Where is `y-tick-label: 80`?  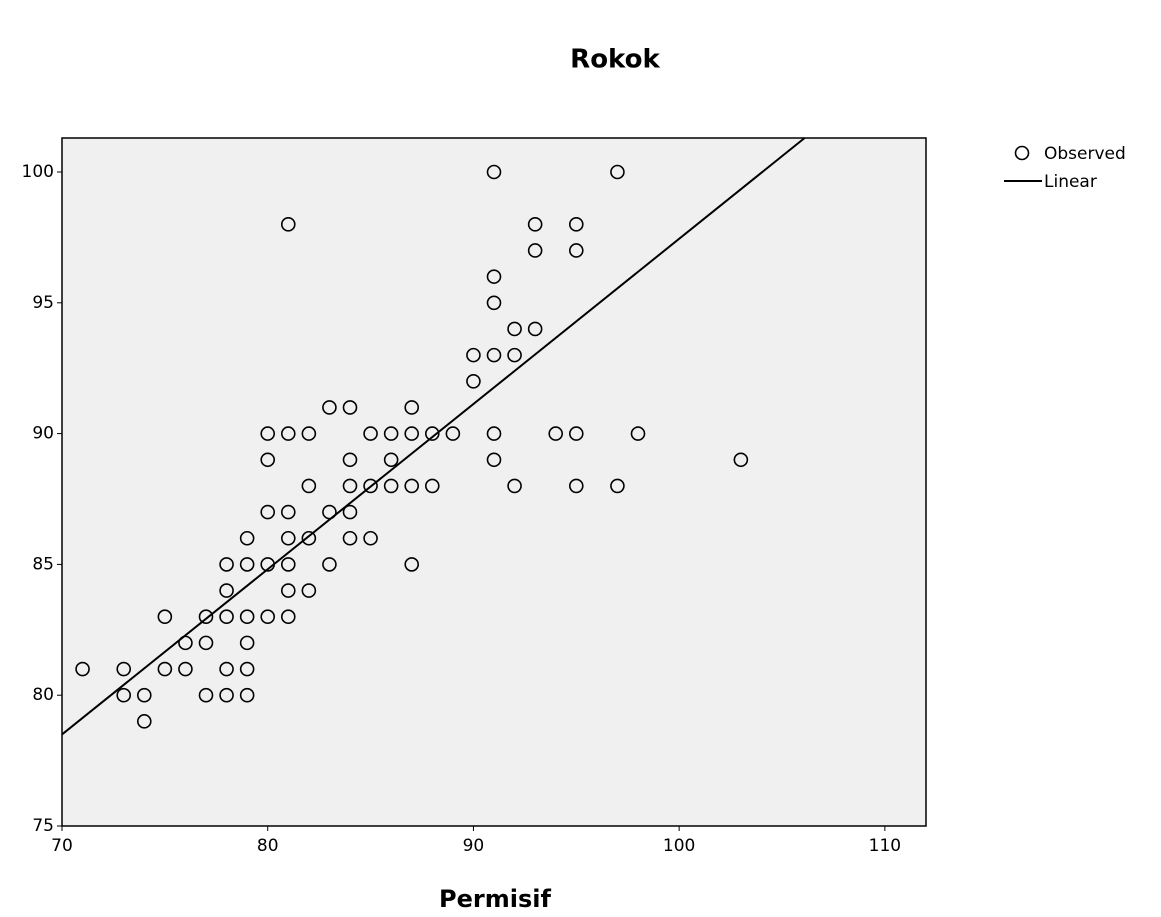
y-tick-label: 80 is located at coordinates (43, 695).